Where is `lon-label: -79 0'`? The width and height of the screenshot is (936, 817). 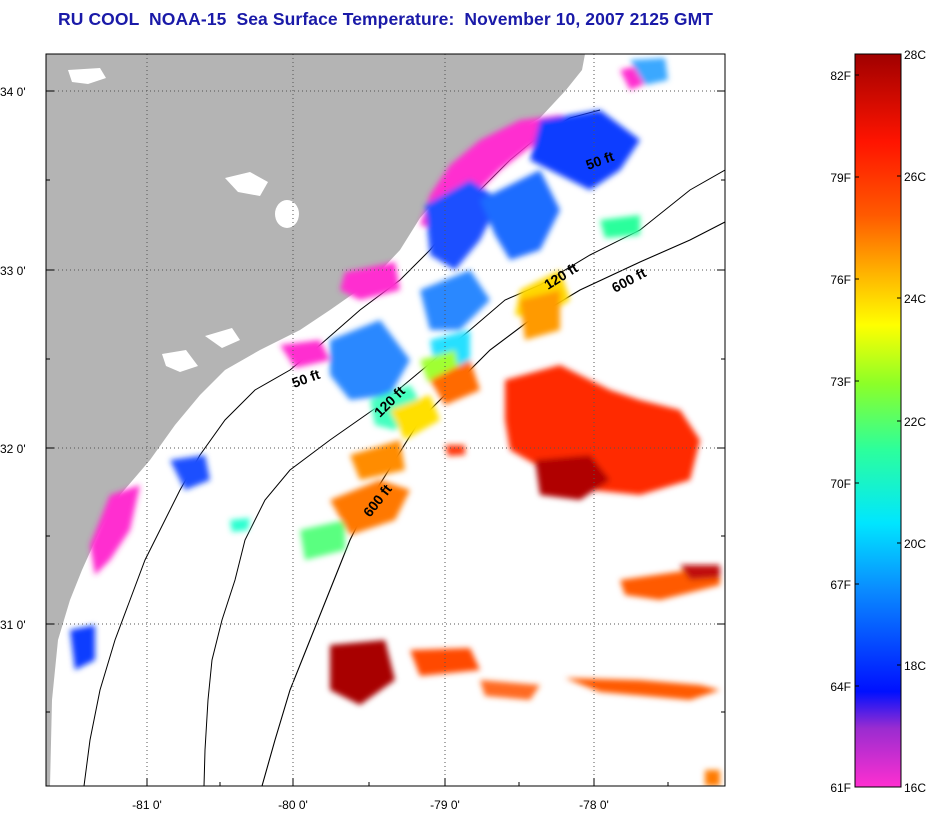 lon-label: -79 0' is located at coordinates (445, 805).